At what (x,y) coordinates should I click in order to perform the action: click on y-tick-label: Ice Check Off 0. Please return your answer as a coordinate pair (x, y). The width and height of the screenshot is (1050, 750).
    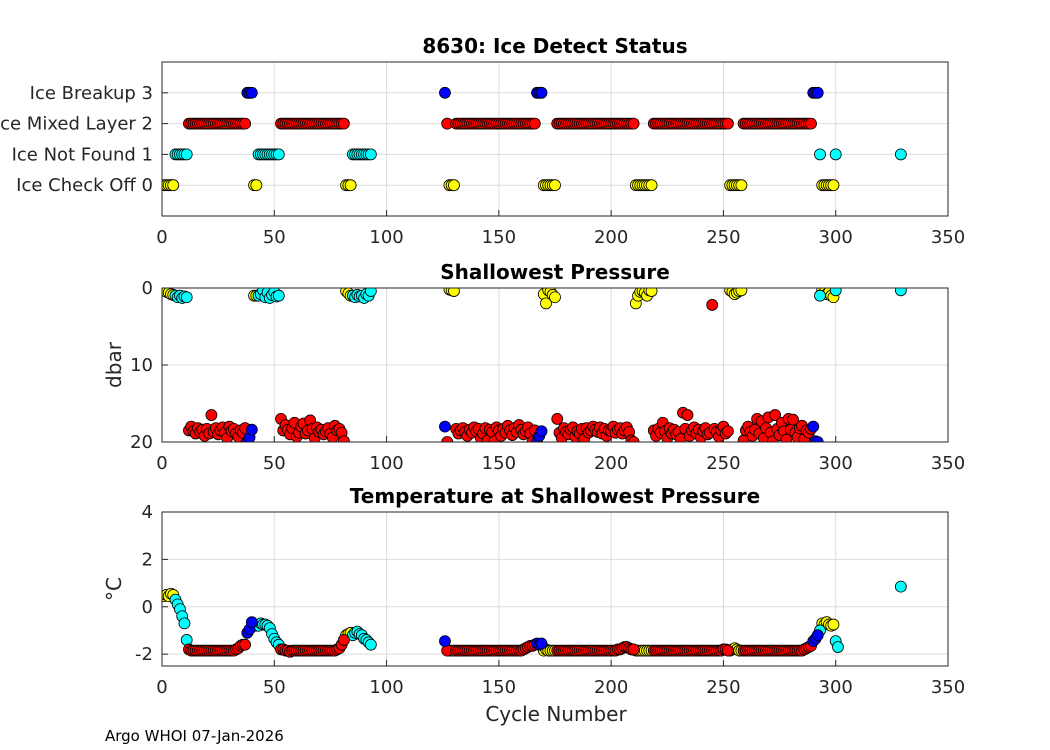
    Looking at the image, I should click on (84, 185).